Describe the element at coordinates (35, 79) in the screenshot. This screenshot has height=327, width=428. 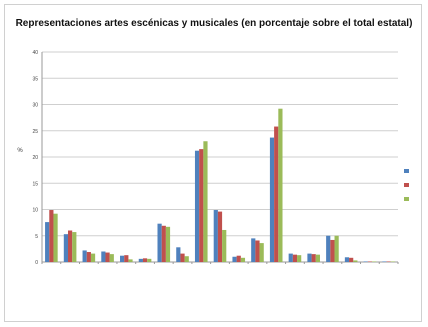
I see `y-tick-label: 35` at that location.